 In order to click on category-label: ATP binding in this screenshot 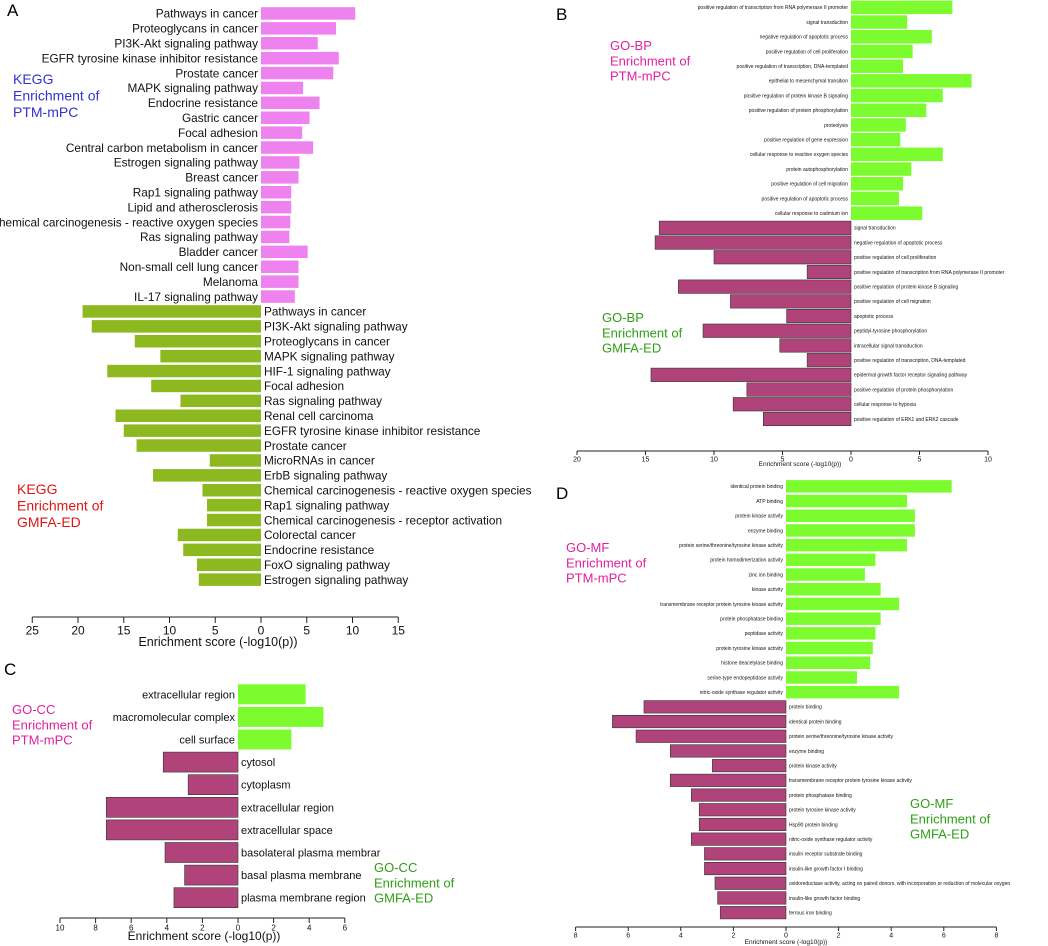, I will do `click(769, 502)`.